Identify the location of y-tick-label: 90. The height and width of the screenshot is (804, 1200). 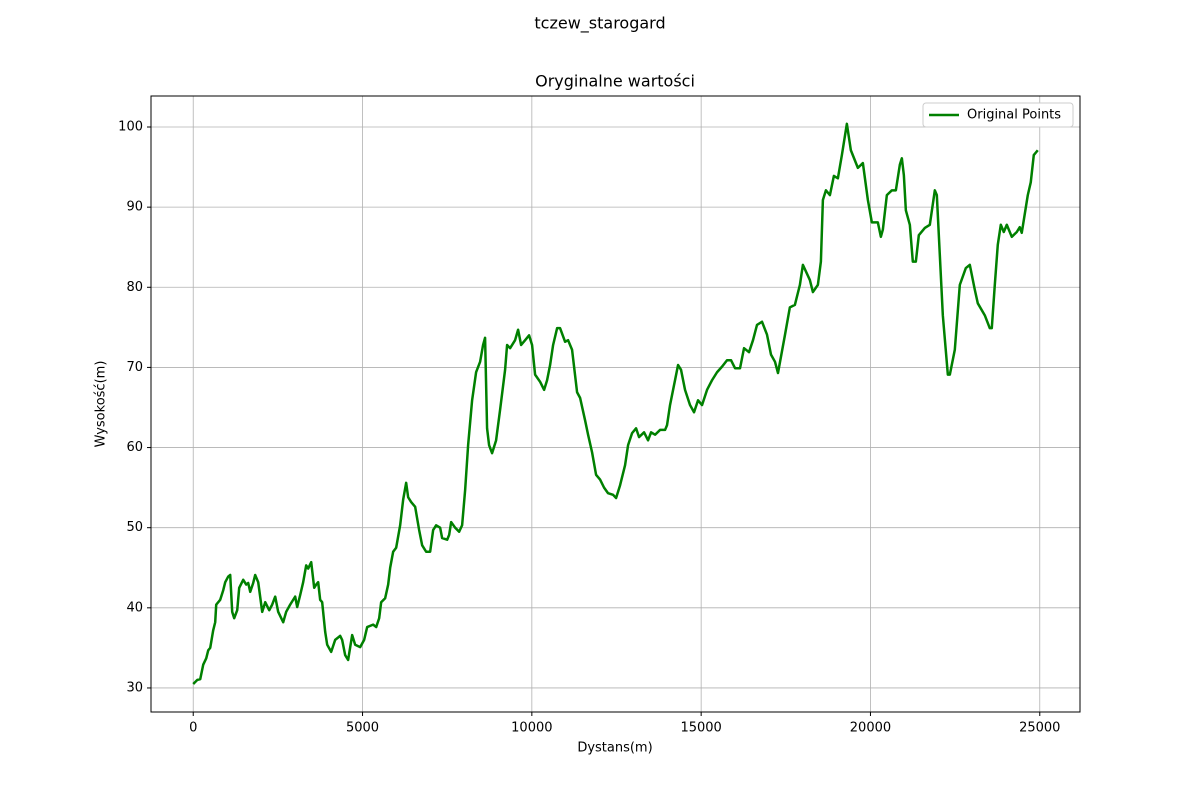
(134, 207).